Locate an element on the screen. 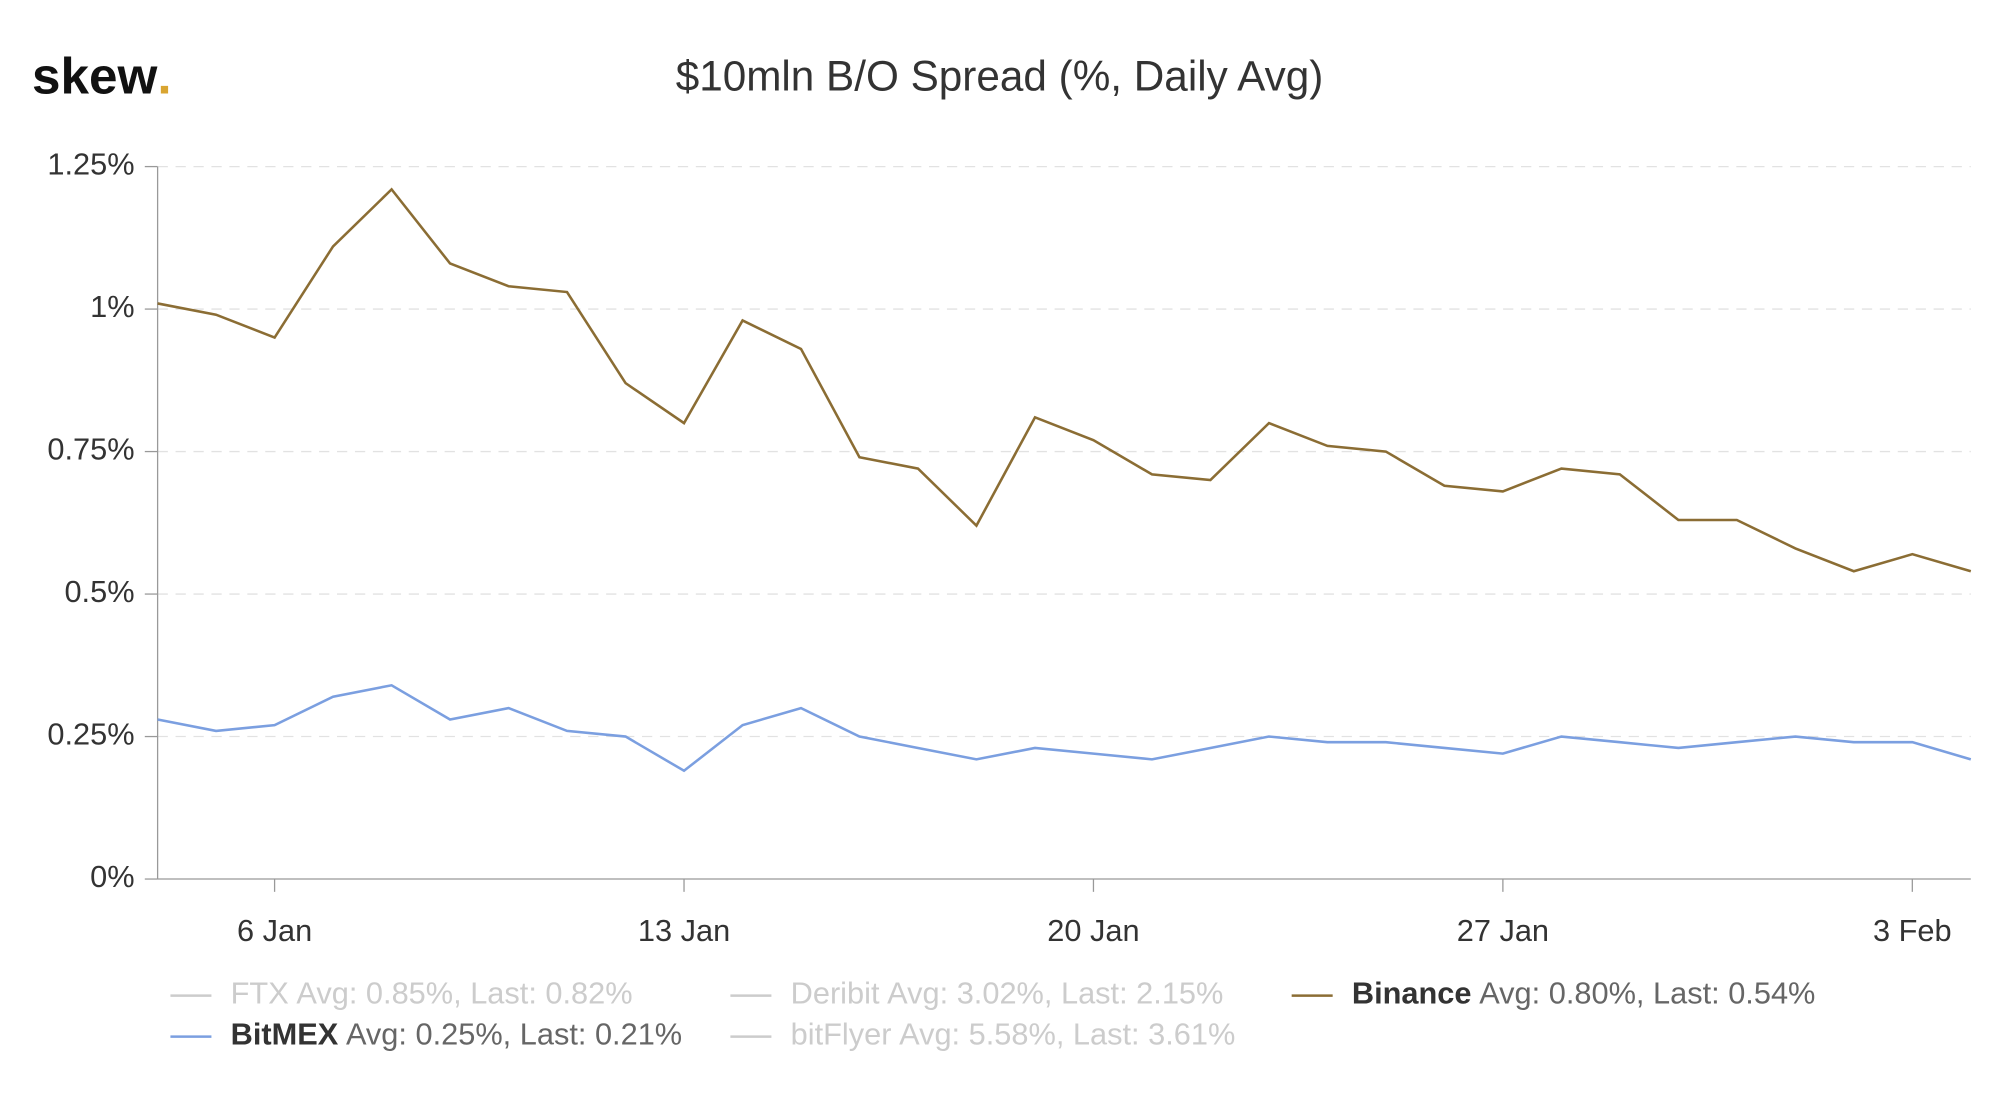  legend-item: FTX Avg: 0.85%, Last: 0.82% is located at coordinates (432, 993).